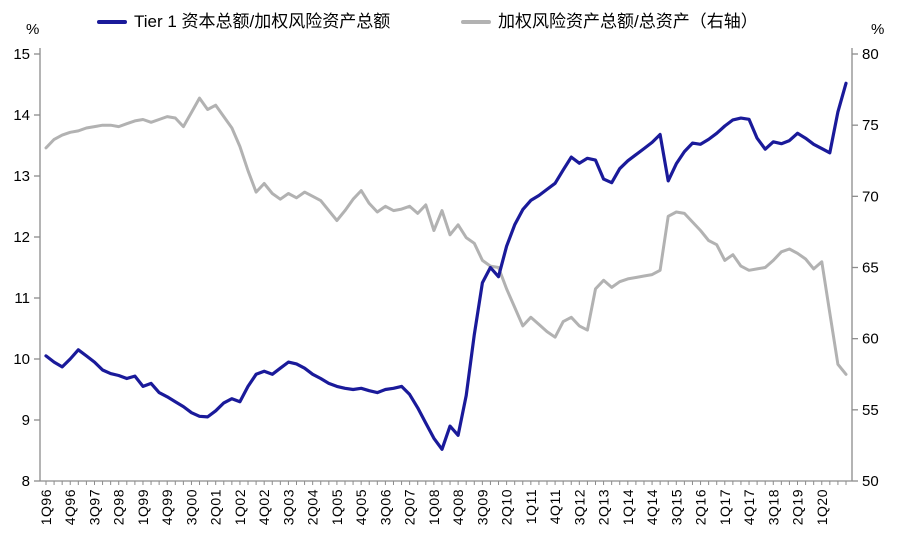 The height and width of the screenshot is (551, 900). Describe the element at coordinates (410, 507) in the screenshot. I see `x-axis-tick-label: 2Q07` at that location.